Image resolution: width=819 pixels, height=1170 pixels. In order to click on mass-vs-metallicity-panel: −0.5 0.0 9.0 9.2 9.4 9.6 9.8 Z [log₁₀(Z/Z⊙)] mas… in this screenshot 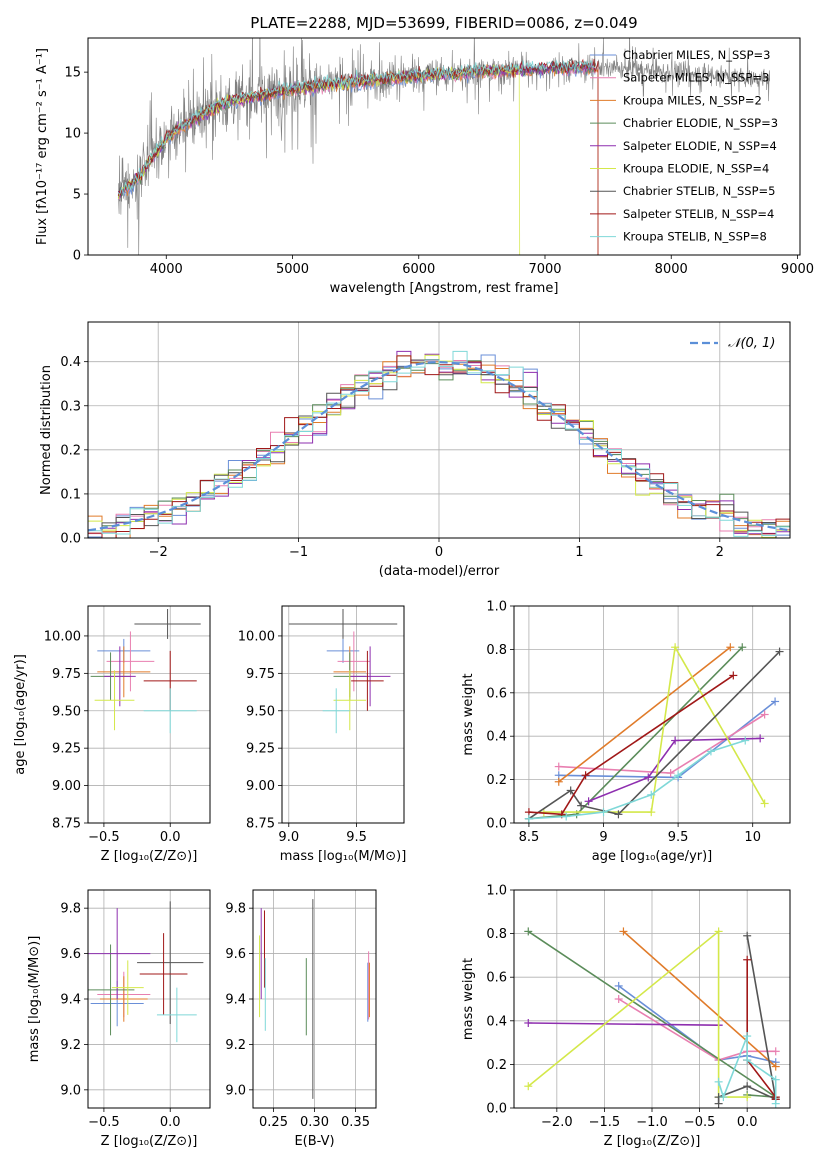, I will do `click(119, 1019)`.